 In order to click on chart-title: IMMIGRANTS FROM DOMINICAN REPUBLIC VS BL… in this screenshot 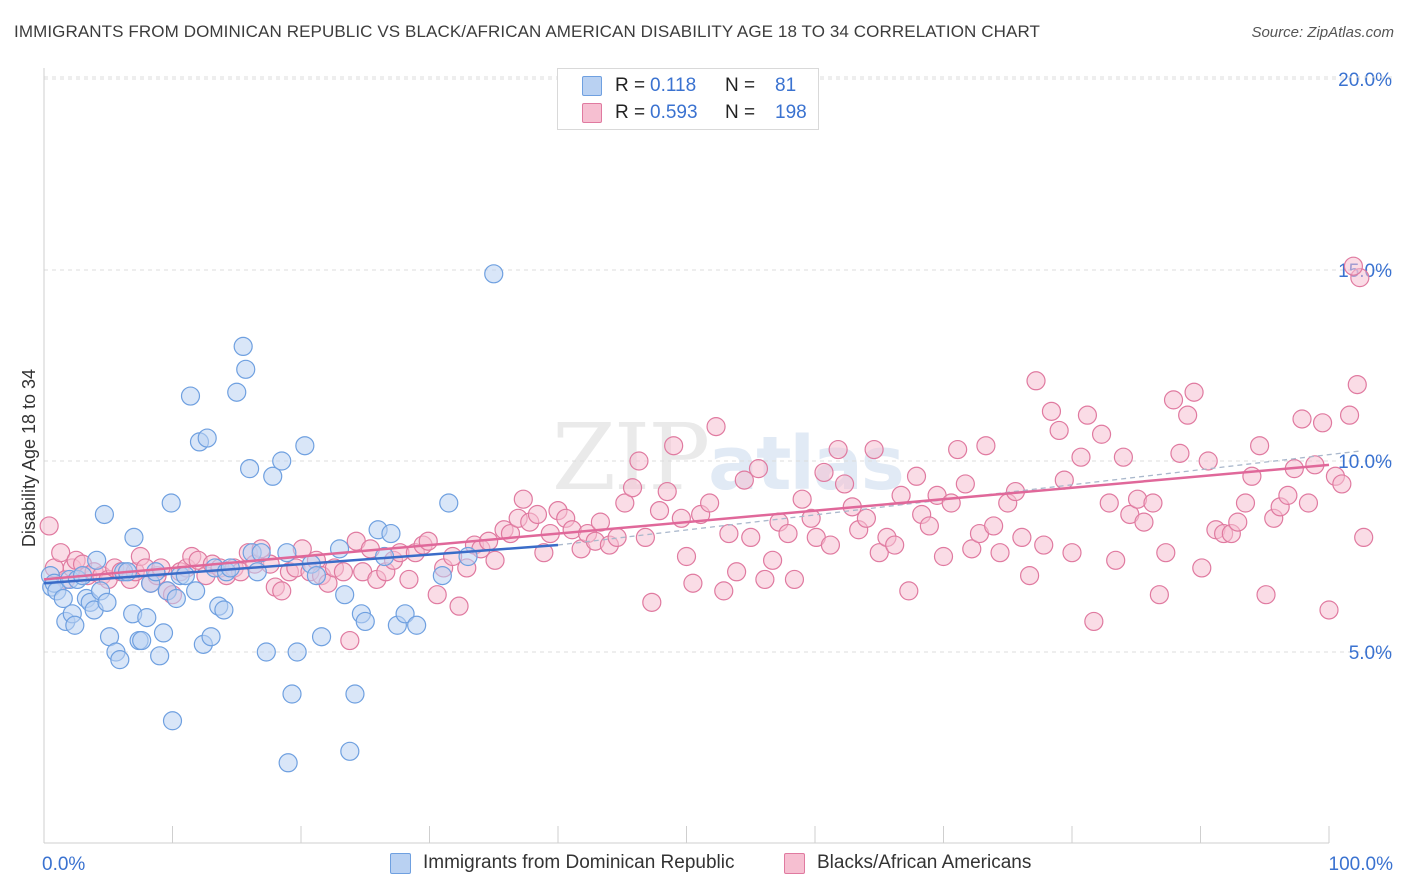, I will do `click(527, 31)`.